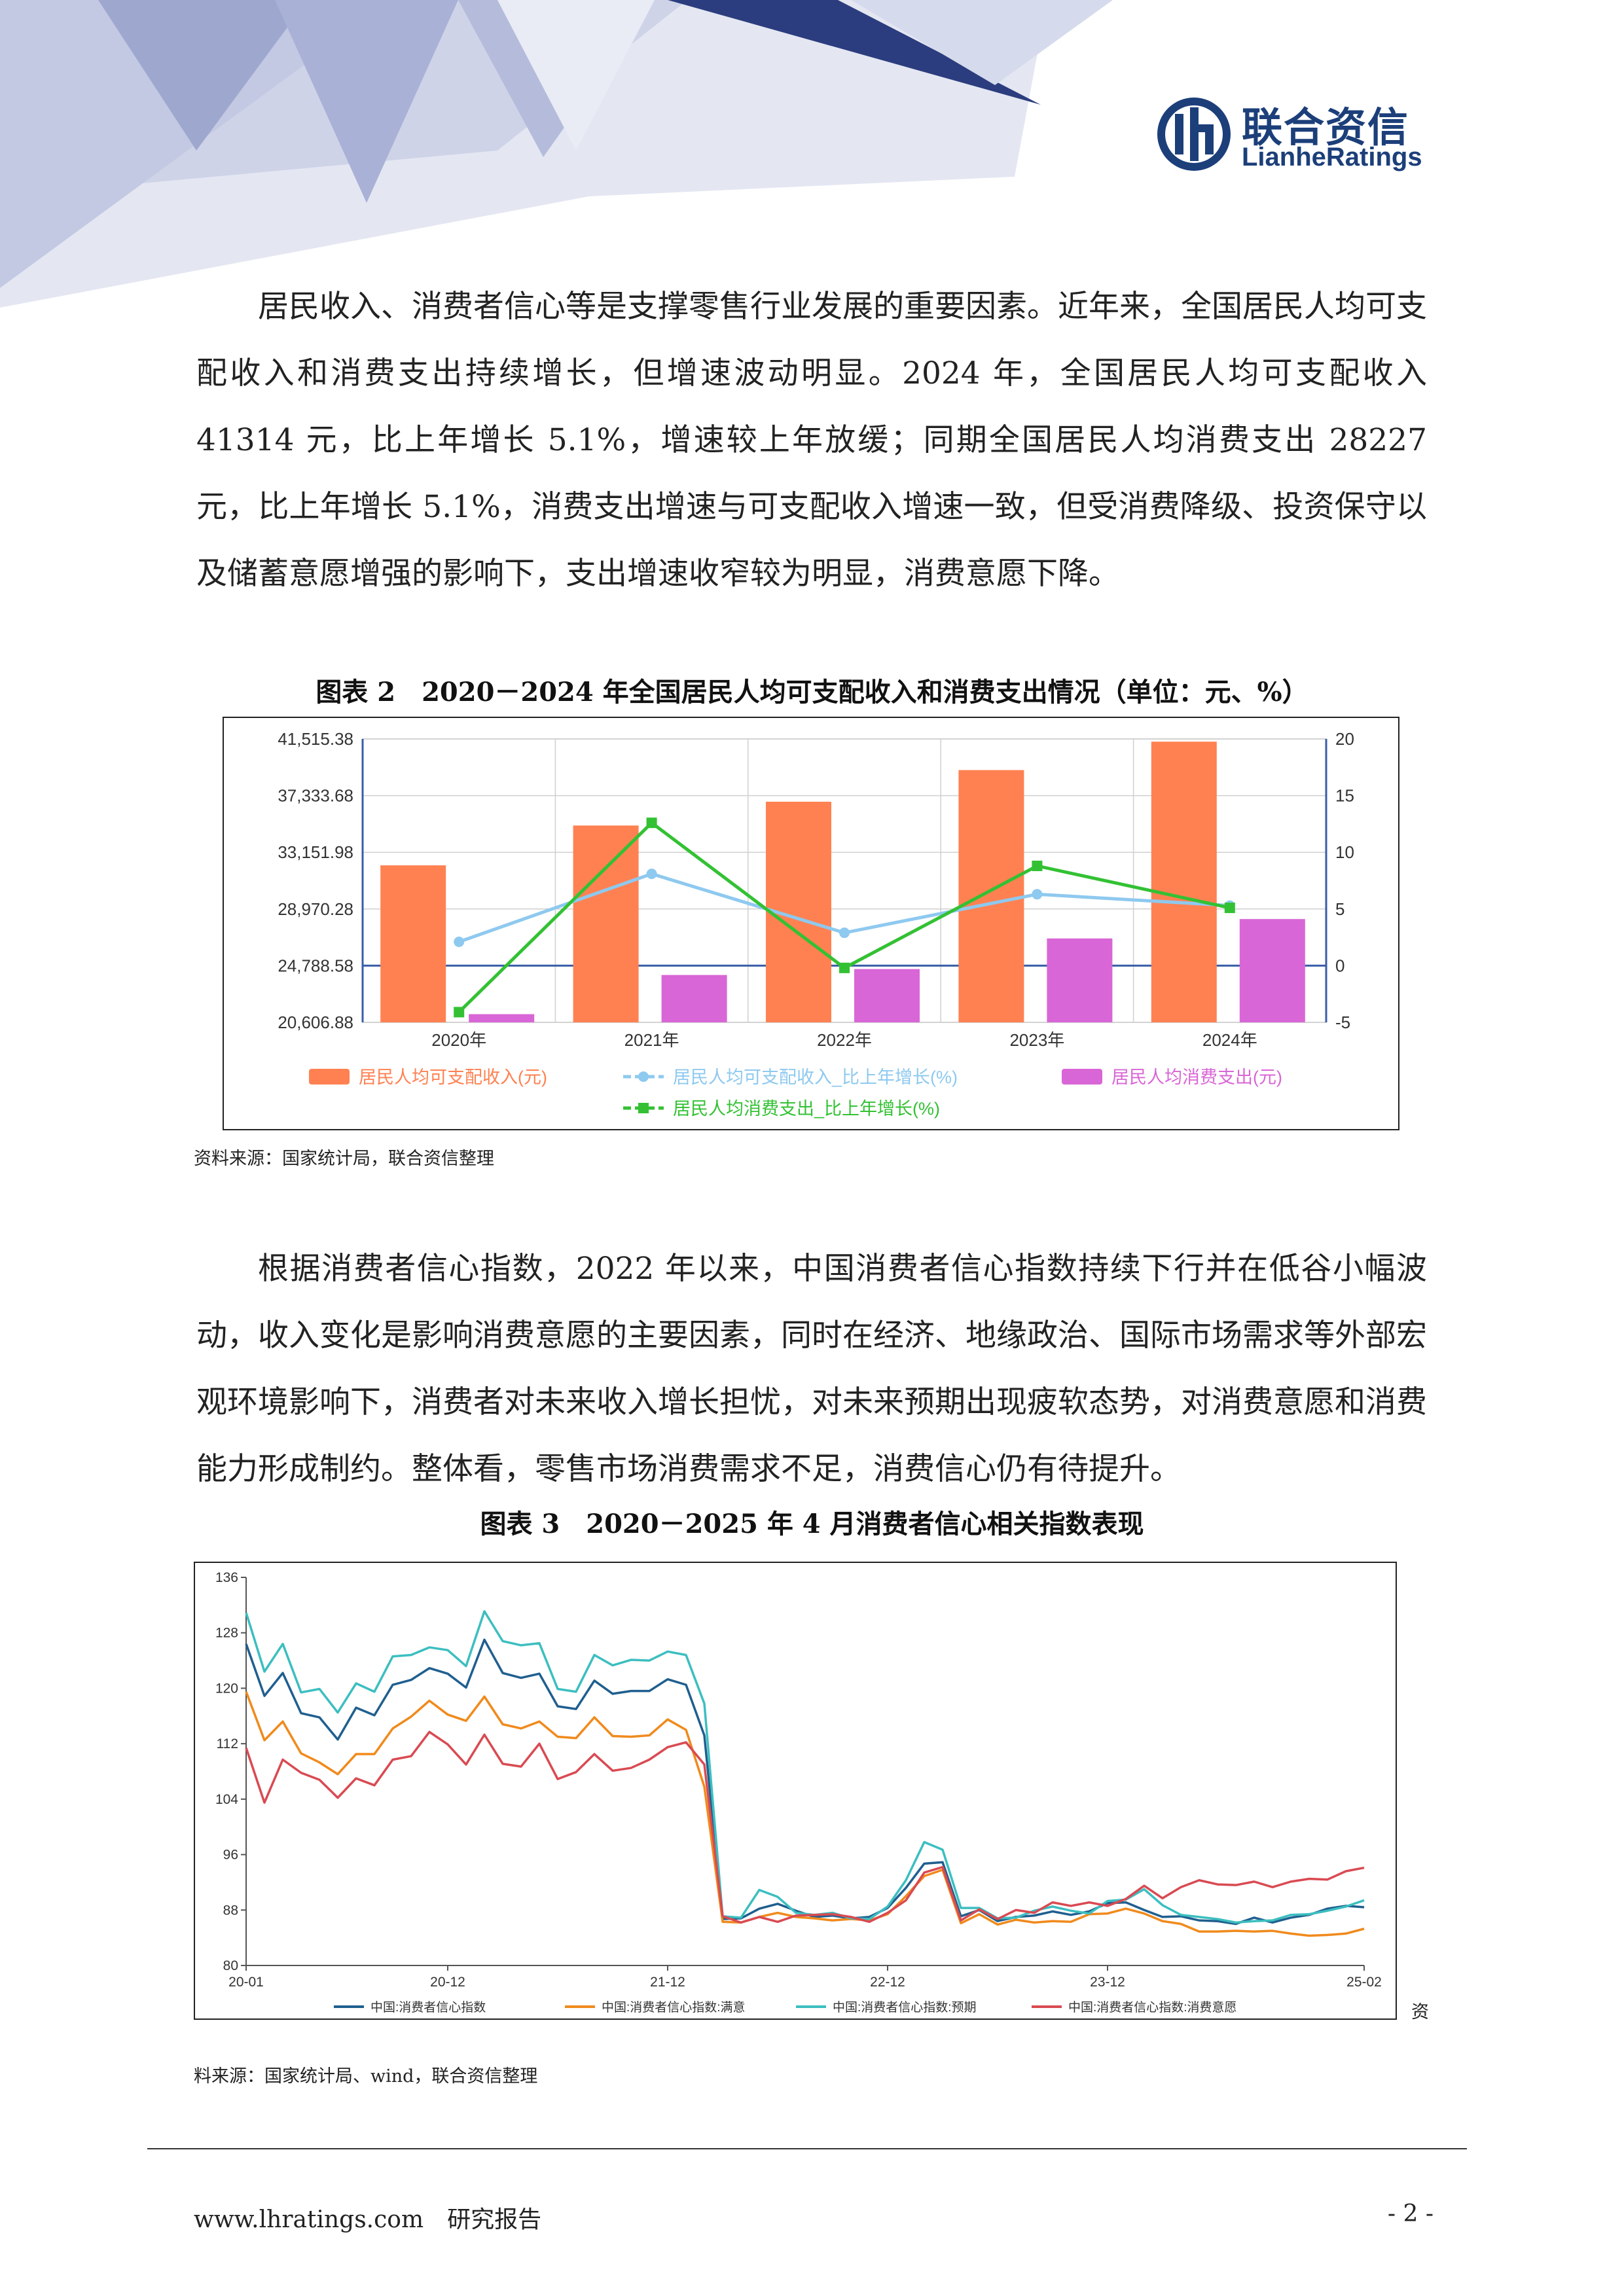 The height and width of the screenshot is (2296, 1624). Describe the element at coordinates (905, 2007) in the screenshot. I see `legend-label: 中国:消费者信心指数:预期` at that location.